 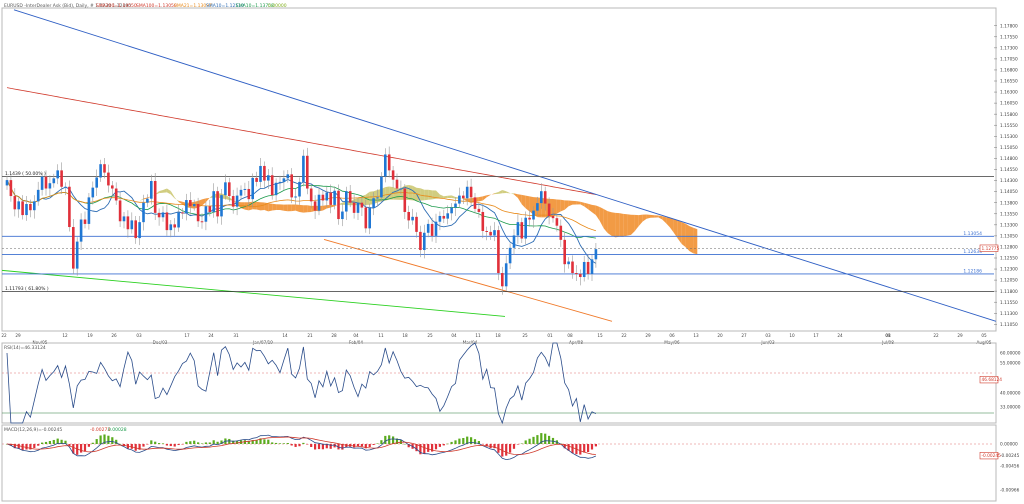 What do you see at coordinates (1010, 364) in the screenshot?
I see `rsi-y-tick-label: 55.00000` at bounding box center [1010, 364].